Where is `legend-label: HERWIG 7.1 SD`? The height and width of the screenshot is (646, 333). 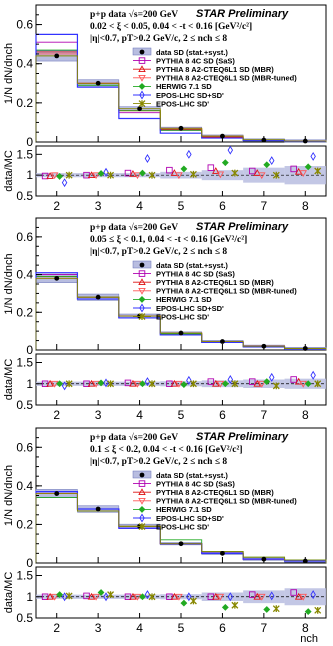 legend-label: HERWIG 7.1 SD is located at coordinates (184, 86).